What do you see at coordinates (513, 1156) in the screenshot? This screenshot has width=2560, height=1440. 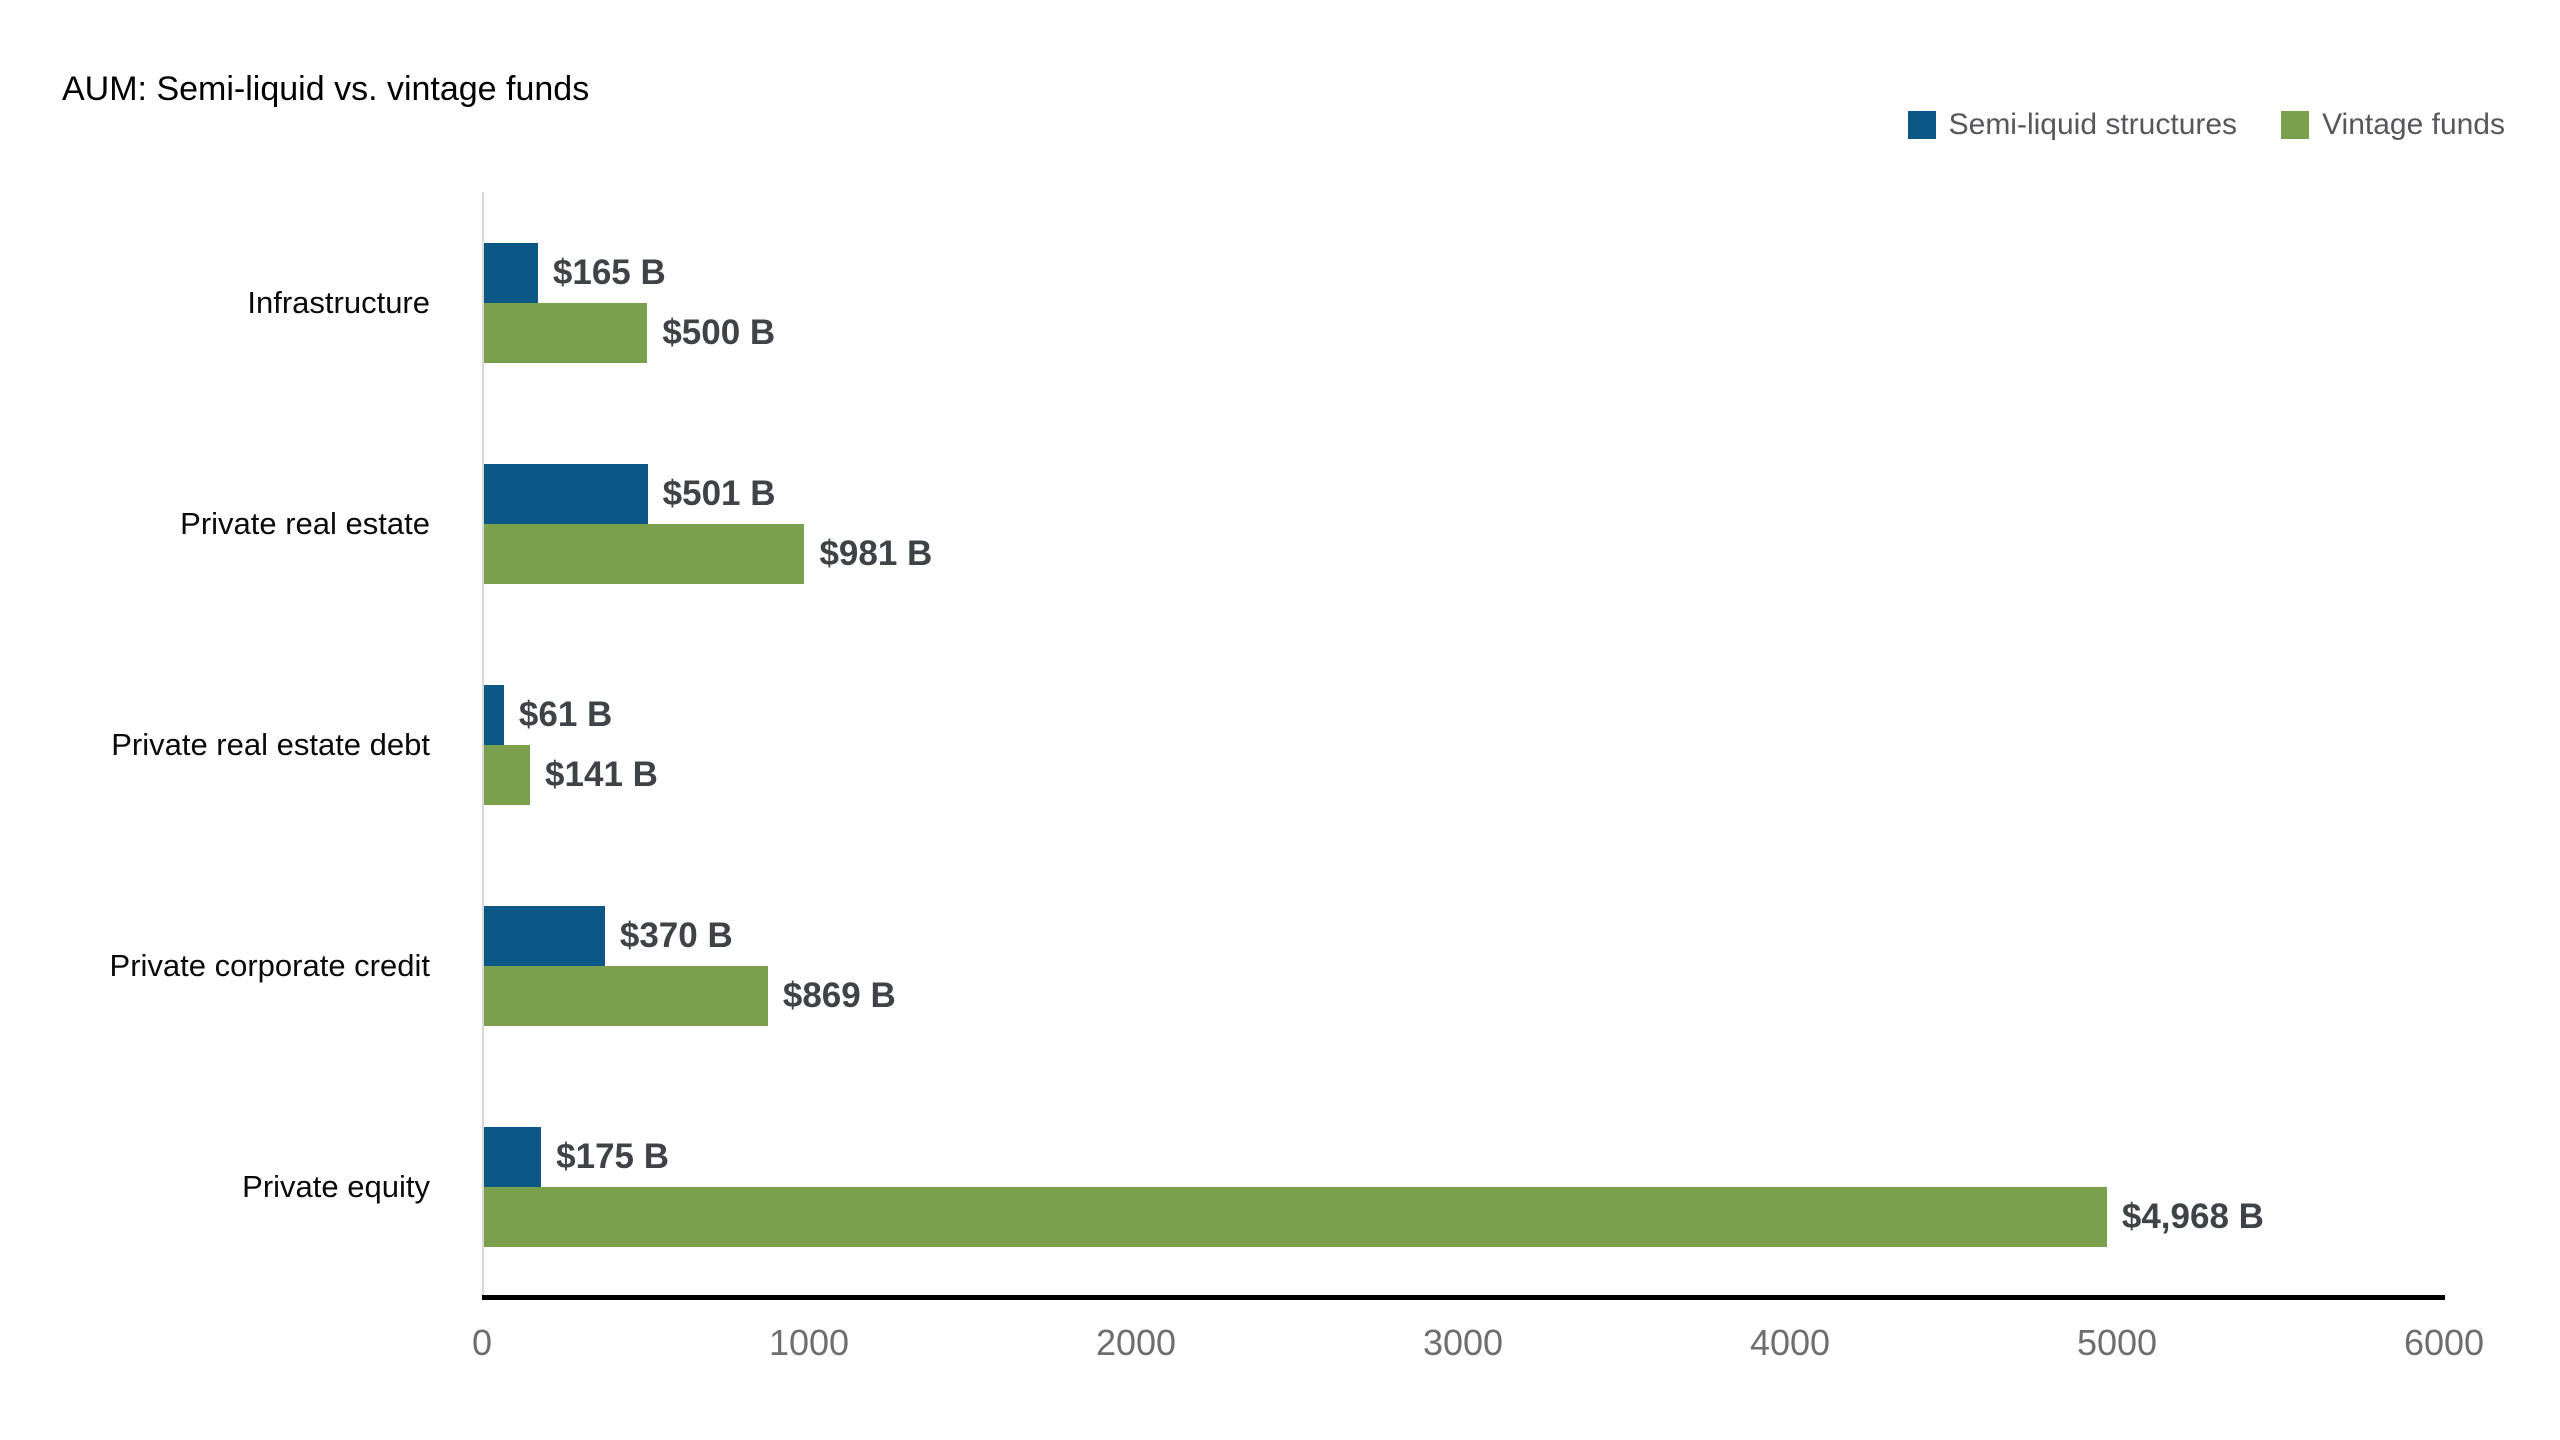 I see `bar-private-equity-semi-liquid-structures` at bounding box center [513, 1156].